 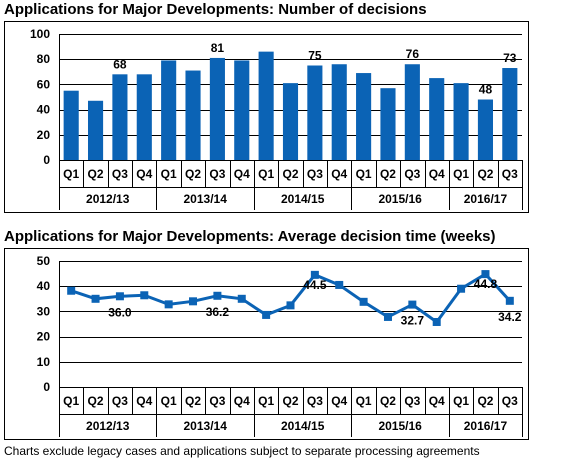 What do you see at coordinates (315, 285) in the screenshot?
I see `data-label: 44.5` at bounding box center [315, 285].